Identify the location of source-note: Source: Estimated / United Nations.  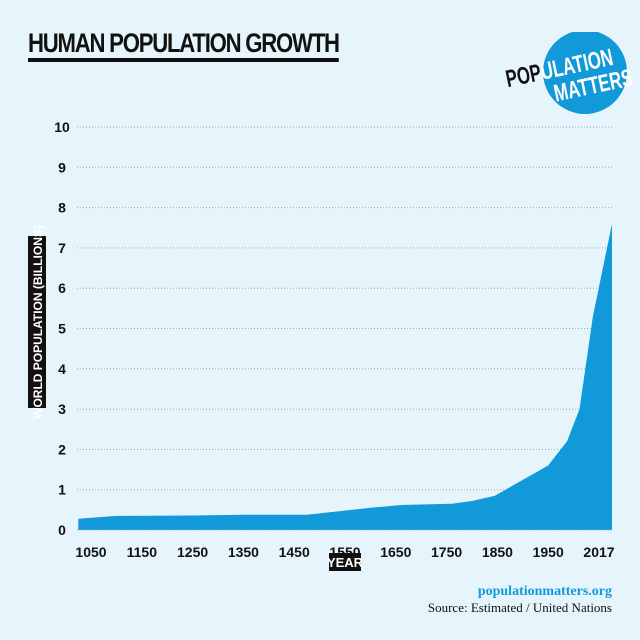
(519, 607).